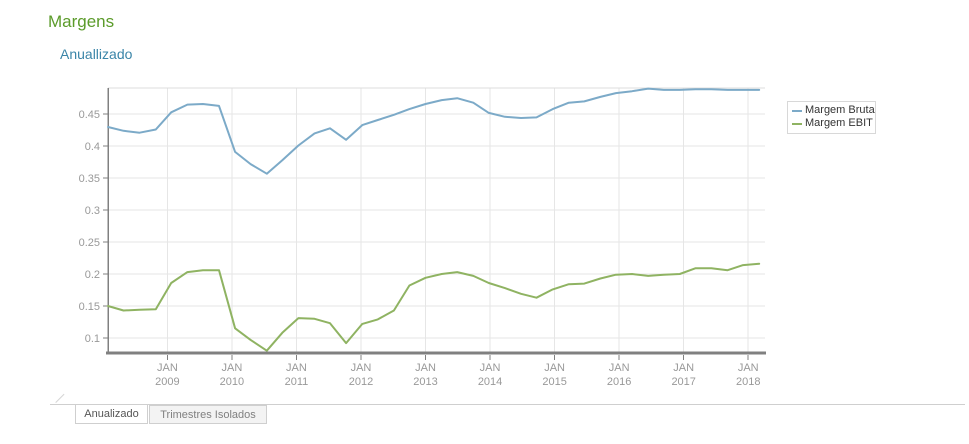 The image size is (969, 444). Describe the element at coordinates (425, 382) in the screenshot. I see `svg-text: 2013` at that location.